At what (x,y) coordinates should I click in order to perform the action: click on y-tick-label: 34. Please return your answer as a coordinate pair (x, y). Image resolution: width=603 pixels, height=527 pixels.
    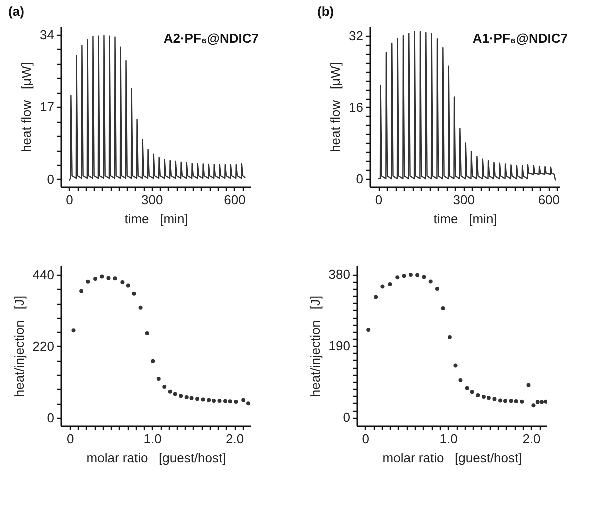
    Looking at the image, I should click on (47, 35).